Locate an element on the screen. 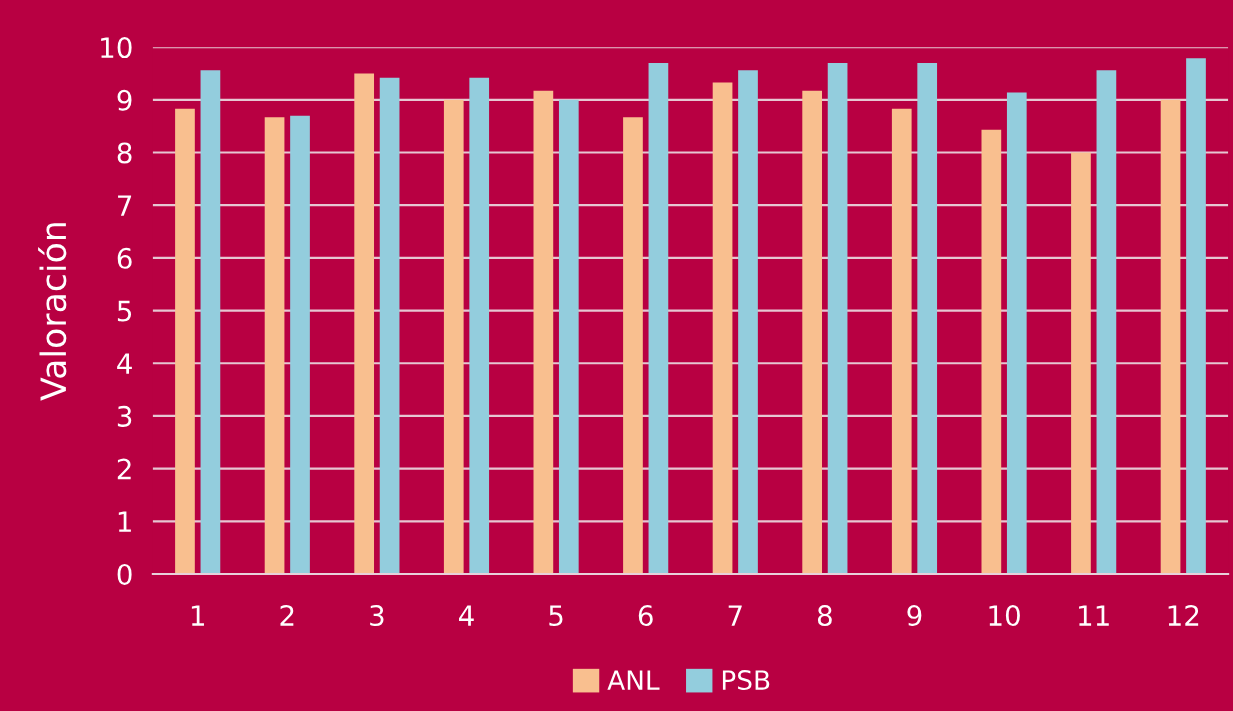 This screenshot has height=711, width=1233. y-tick-label: 1 is located at coordinates (124, 521).